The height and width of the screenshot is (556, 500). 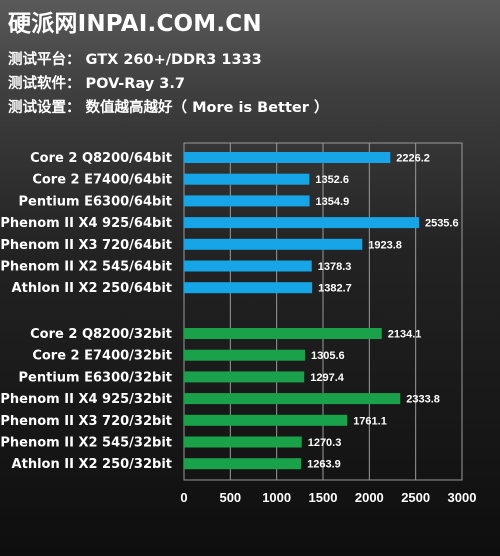 I want to click on category-label: Phenom II X4 925/64bit, so click(x=86, y=223).